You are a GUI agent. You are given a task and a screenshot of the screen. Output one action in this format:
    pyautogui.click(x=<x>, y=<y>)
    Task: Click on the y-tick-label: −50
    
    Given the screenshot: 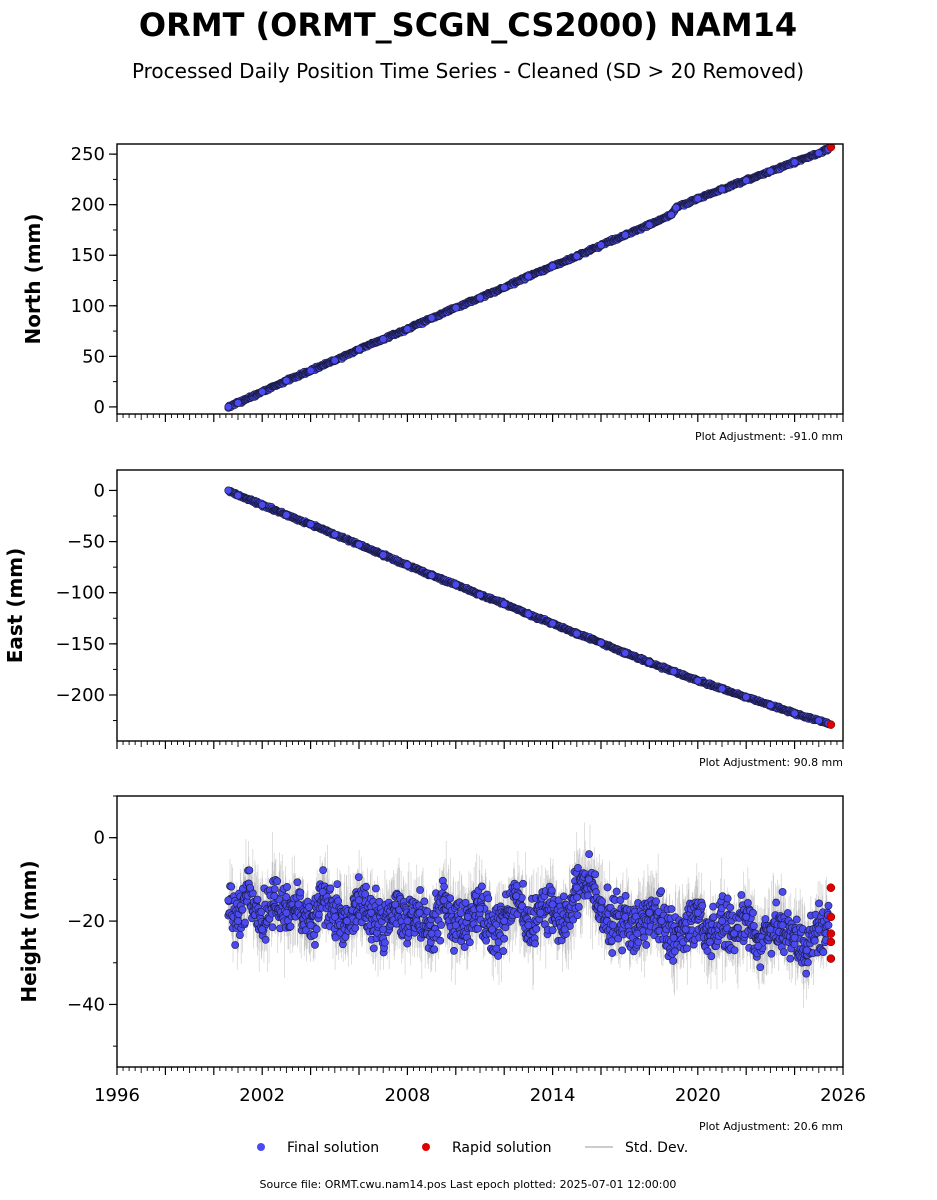 What is the action you would take?
    pyautogui.click(x=86, y=542)
    